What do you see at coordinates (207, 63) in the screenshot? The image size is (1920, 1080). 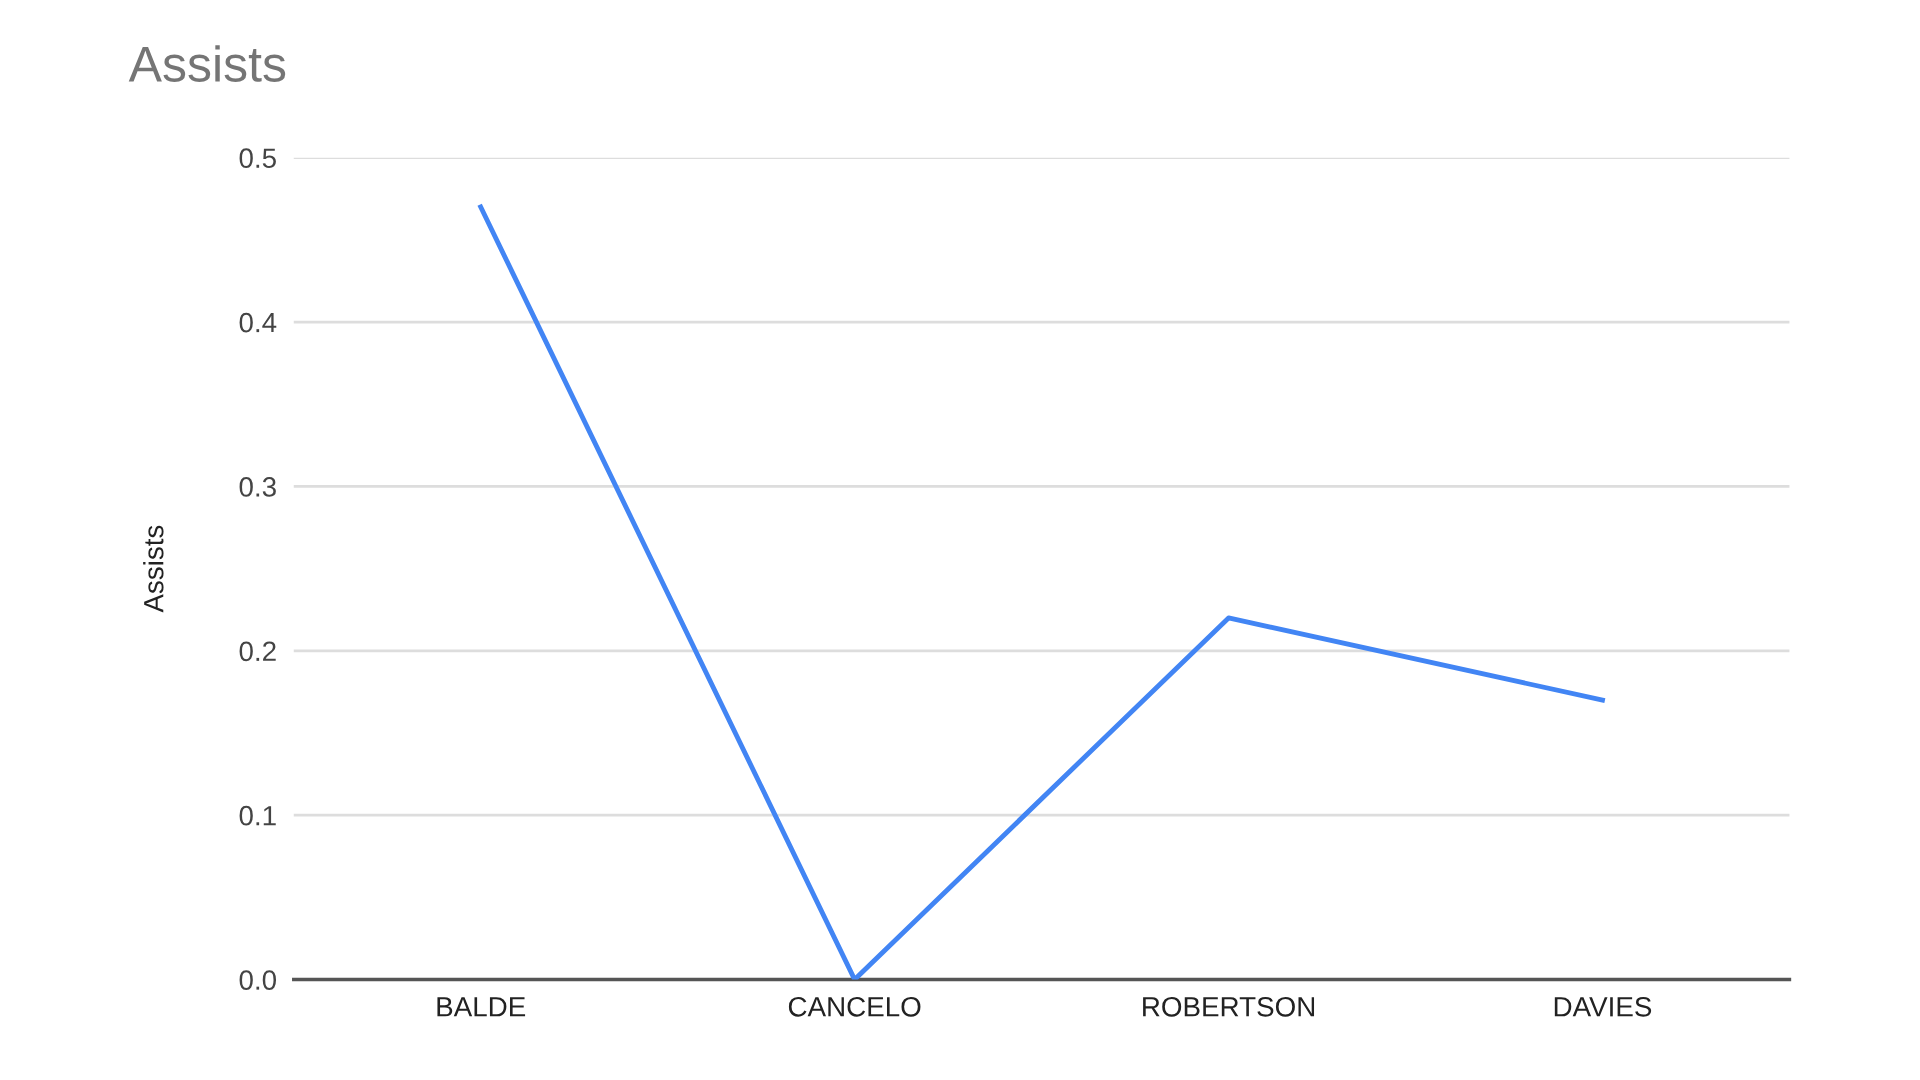 I see `chart-title: Assists` at bounding box center [207, 63].